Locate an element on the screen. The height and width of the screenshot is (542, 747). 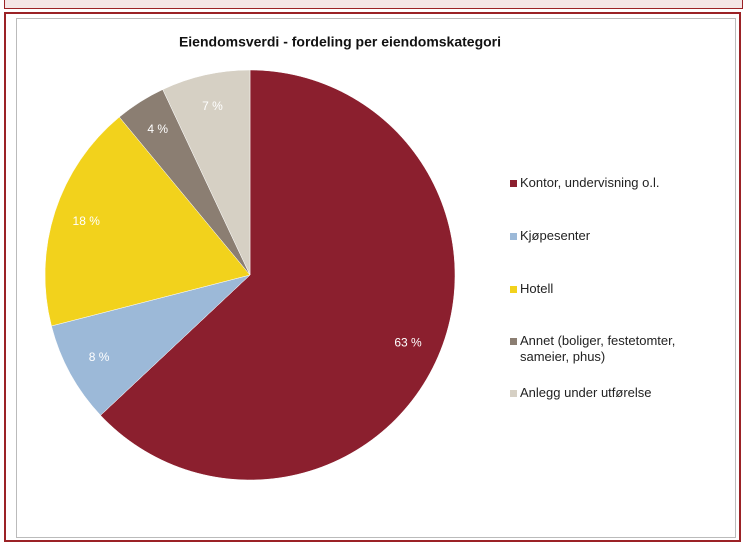
legend-label: Kontor, undervisning o.l. is located at coordinates (590, 182).